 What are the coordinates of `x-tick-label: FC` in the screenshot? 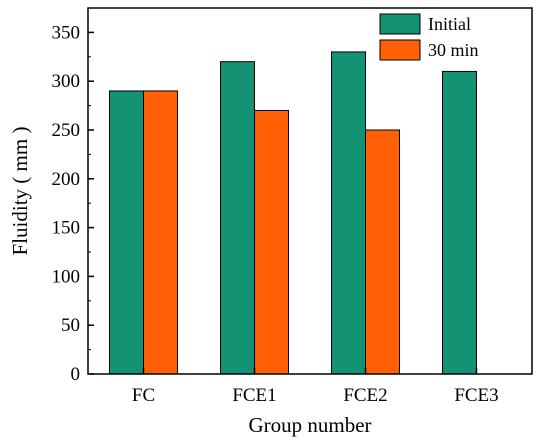 It's located at (143, 395).